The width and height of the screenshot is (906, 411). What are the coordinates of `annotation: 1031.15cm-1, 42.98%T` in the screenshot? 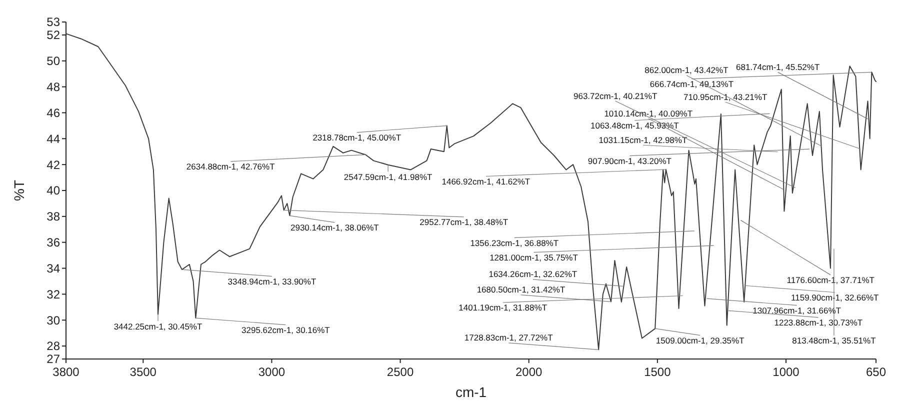 It's located at (643, 139).